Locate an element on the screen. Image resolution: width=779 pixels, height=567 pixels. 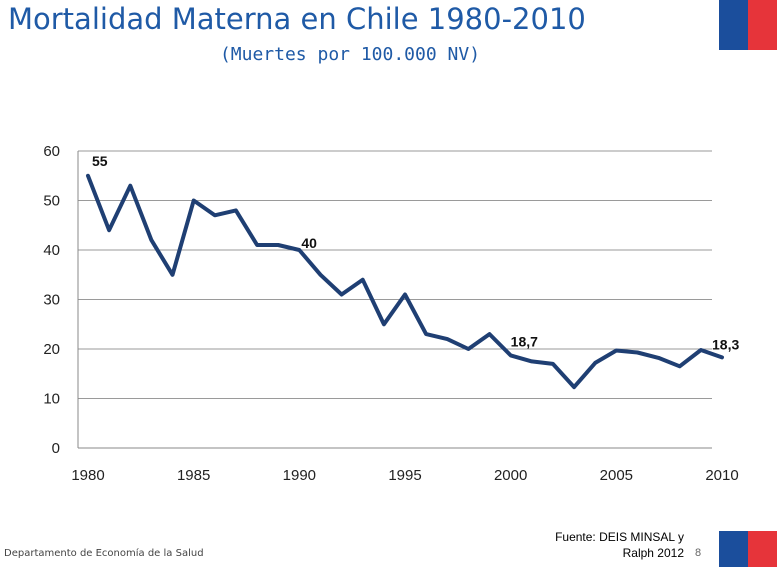
page-number: 8 is located at coordinates (698, 553).